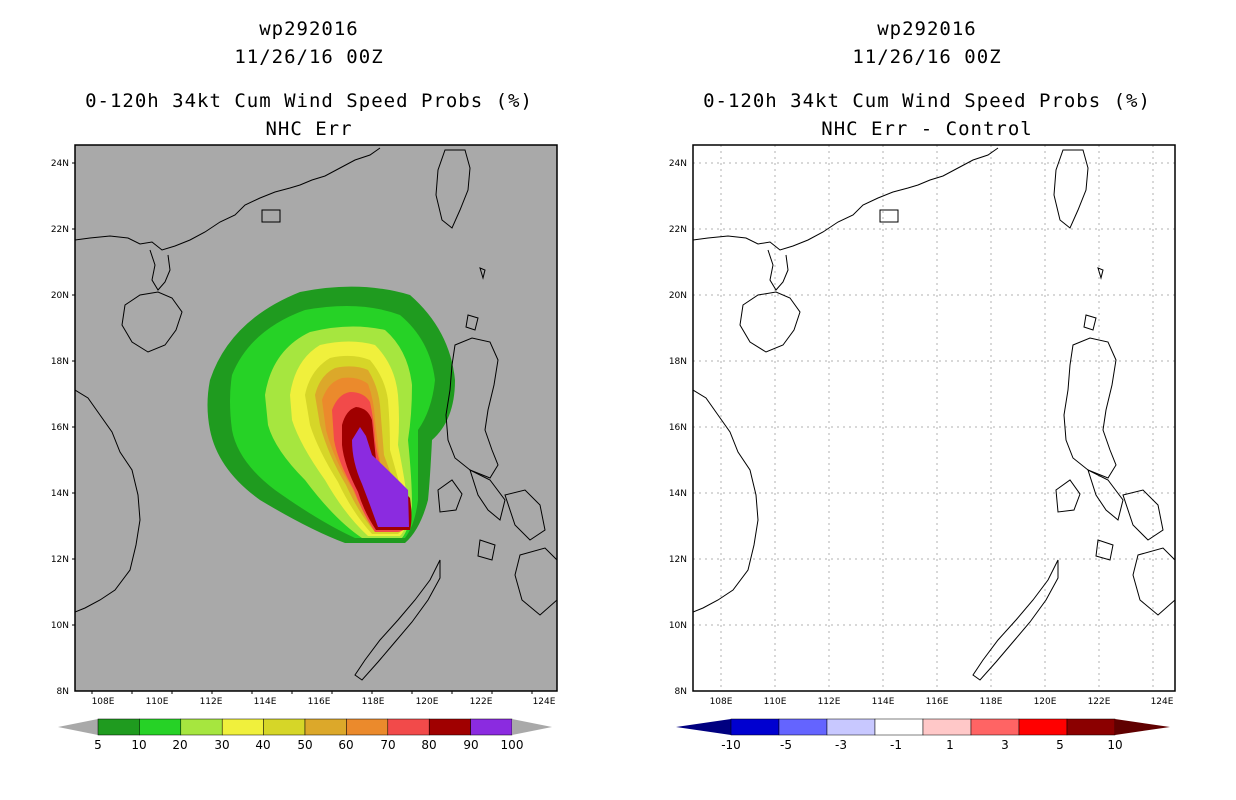  What do you see at coordinates (950, 745) in the screenshot?
I see `colorbar-label: 1` at bounding box center [950, 745].